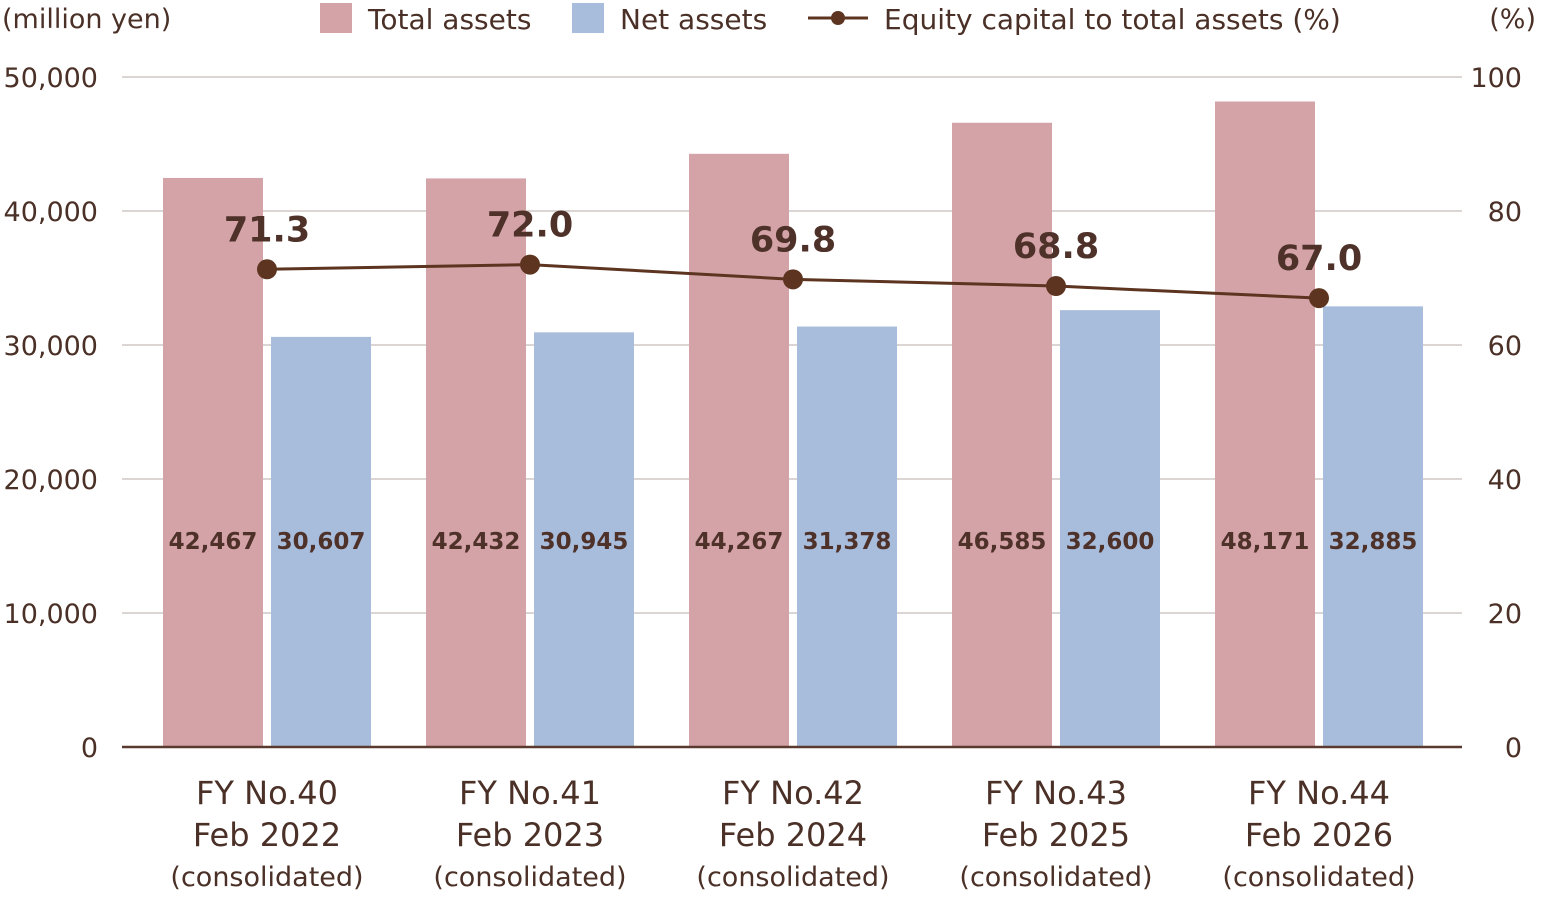 The width and height of the screenshot is (1541, 901). Describe the element at coordinates (267, 230) in the screenshot. I see `equity-ratio-value-label: 71.3` at that location.